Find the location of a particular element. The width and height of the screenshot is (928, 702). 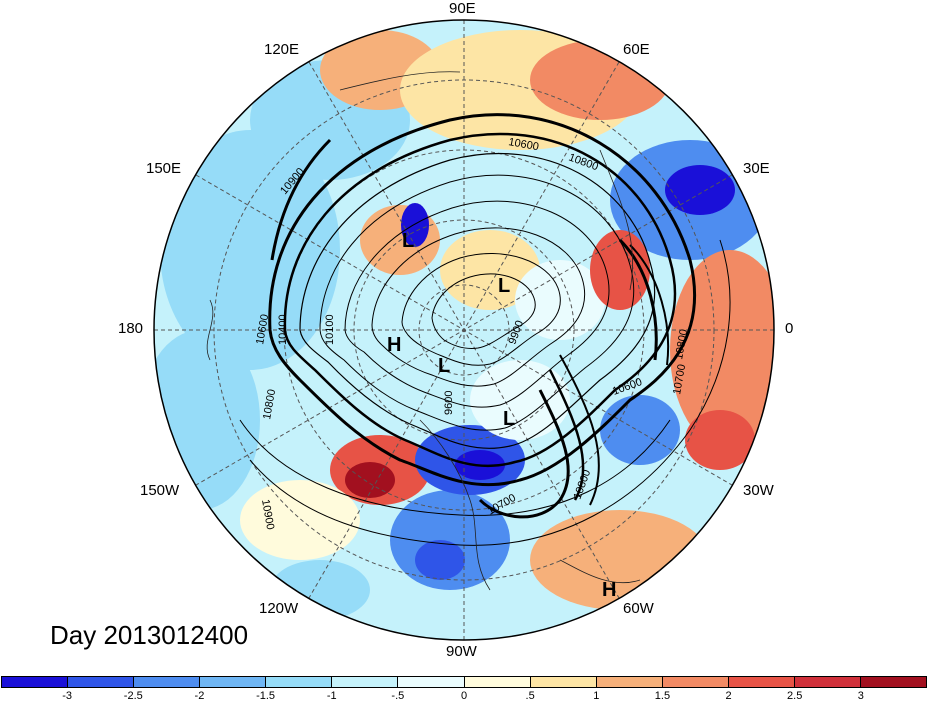

colorbar is located at coordinates (464, 682).